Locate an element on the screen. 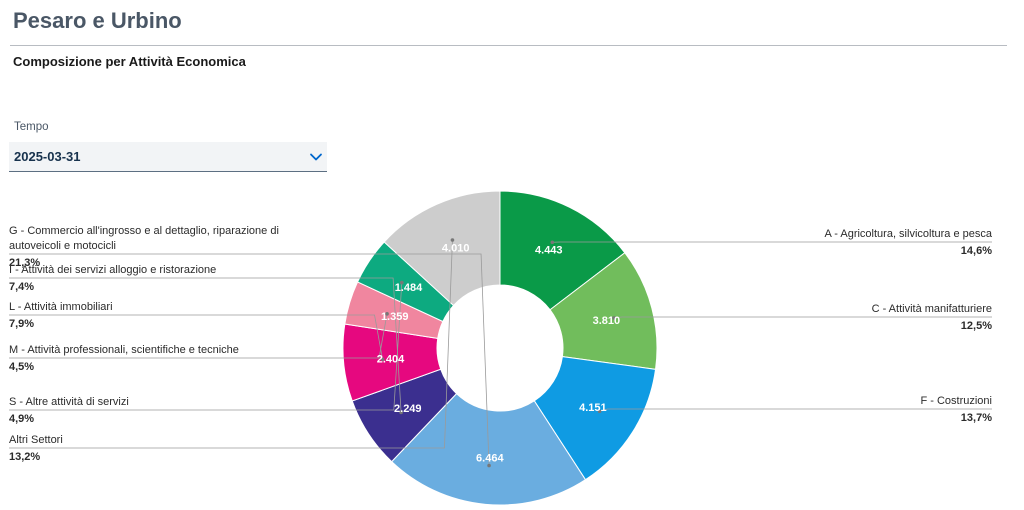 The height and width of the screenshot is (510, 1024). slice-value-label: 3.810 is located at coordinates (607, 321).